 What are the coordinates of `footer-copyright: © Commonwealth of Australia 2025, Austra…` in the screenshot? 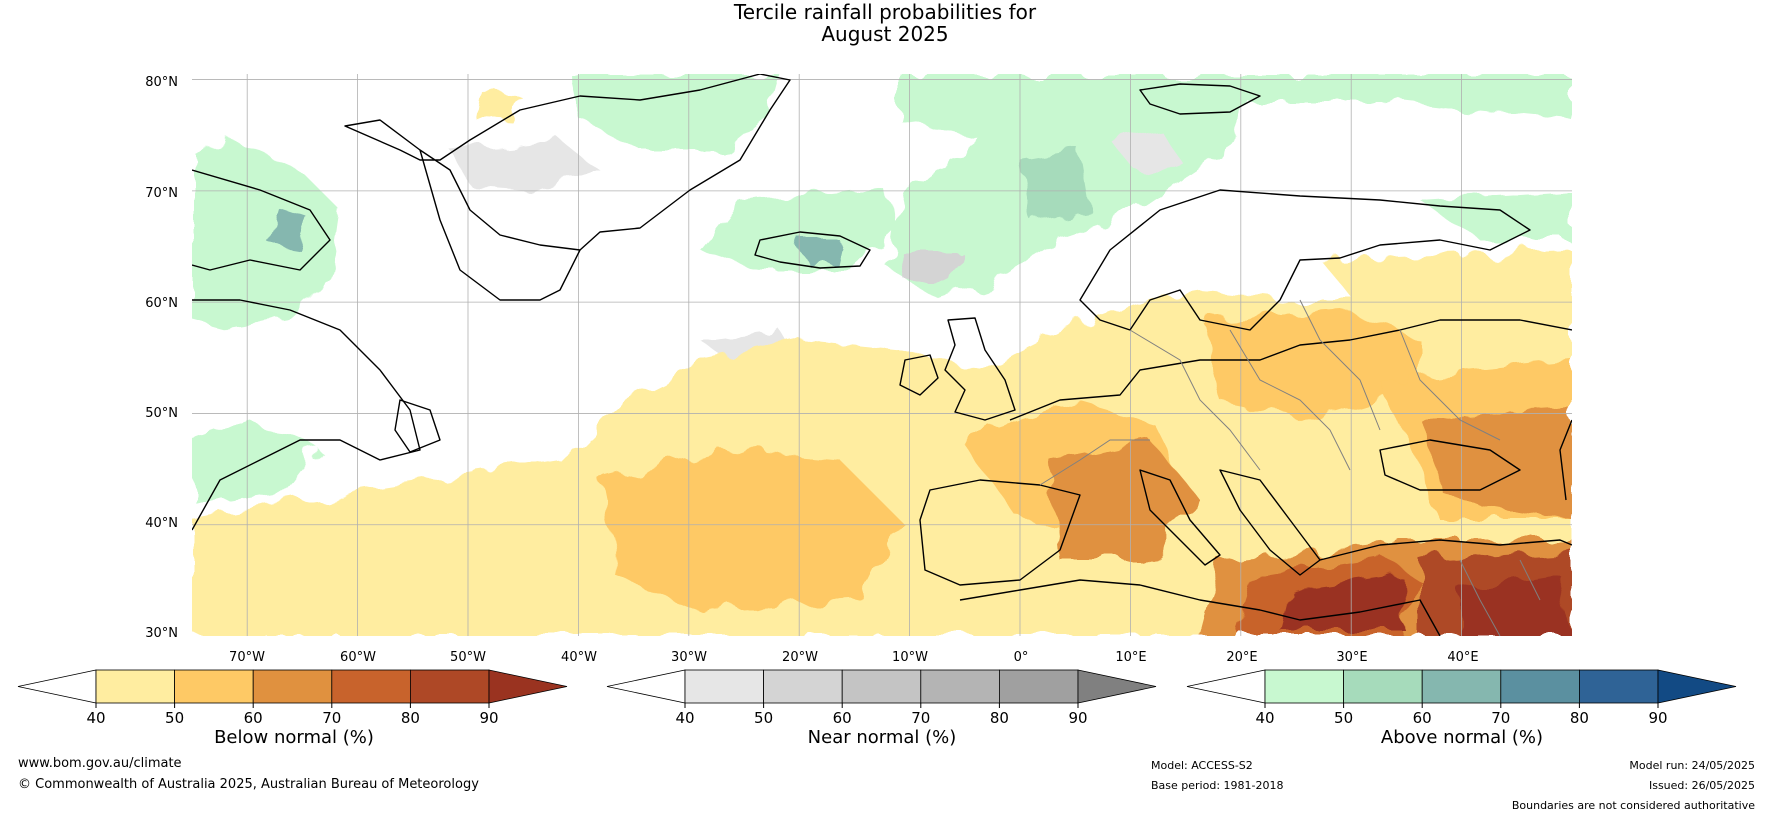 It's located at (248, 784).